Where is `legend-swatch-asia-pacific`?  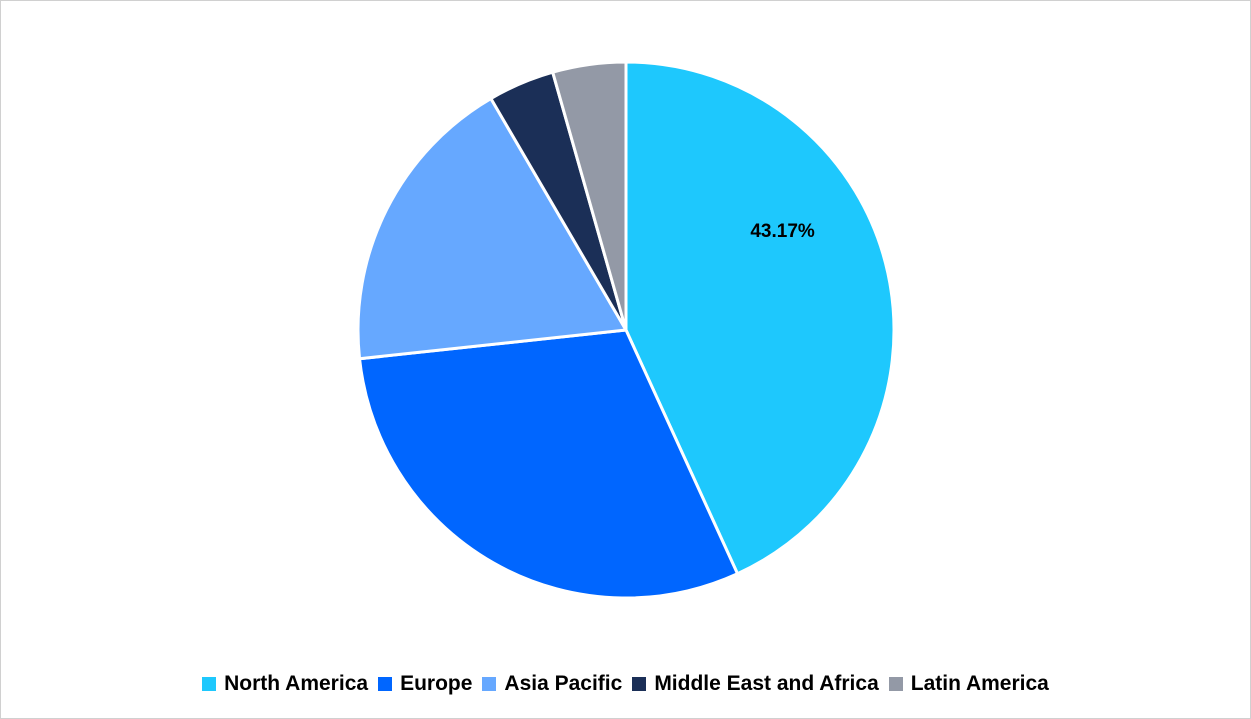
legend-swatch-asia-pacific is located at coordinates (489, 684).